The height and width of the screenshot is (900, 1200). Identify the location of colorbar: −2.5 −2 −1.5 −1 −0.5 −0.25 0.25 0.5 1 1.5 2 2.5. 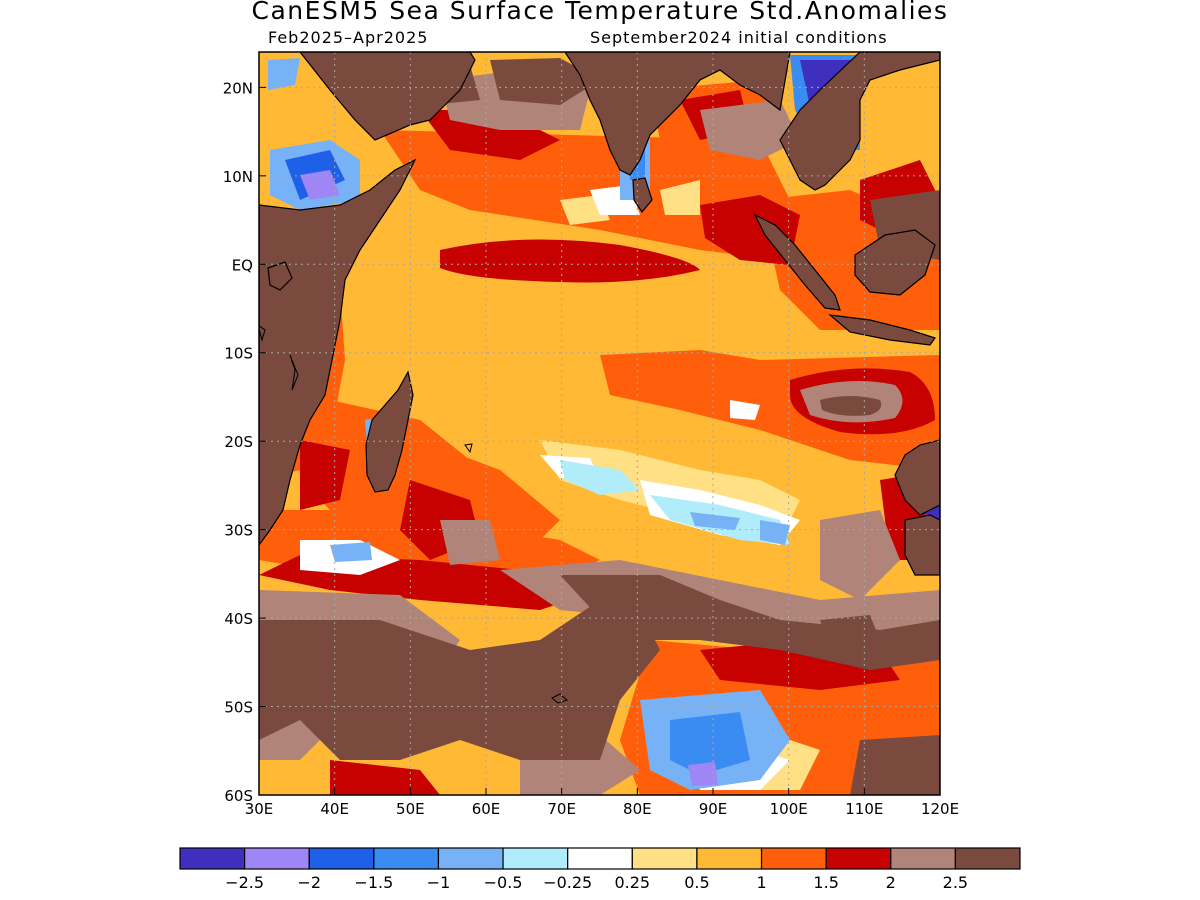
(600, 869).